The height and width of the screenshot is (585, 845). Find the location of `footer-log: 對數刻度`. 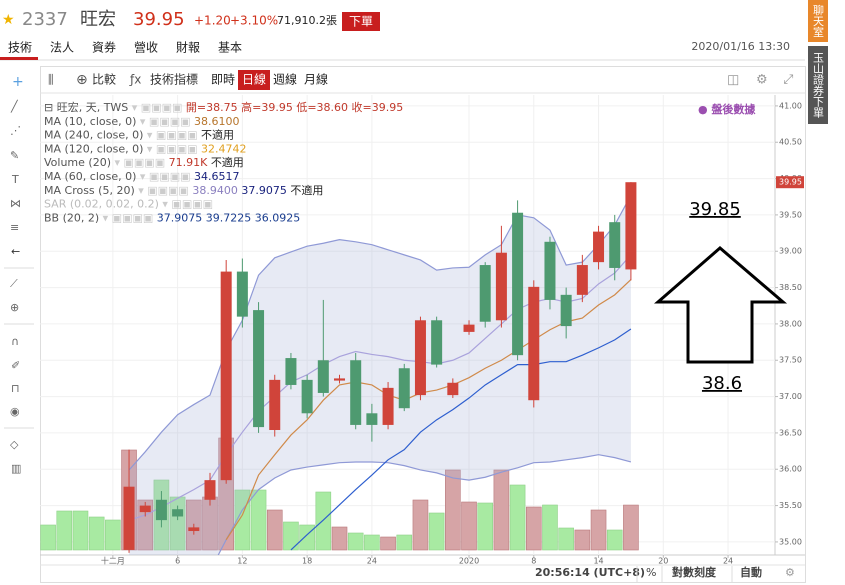

footer-log: 對數刻度 is located at coordinates (694, 572).